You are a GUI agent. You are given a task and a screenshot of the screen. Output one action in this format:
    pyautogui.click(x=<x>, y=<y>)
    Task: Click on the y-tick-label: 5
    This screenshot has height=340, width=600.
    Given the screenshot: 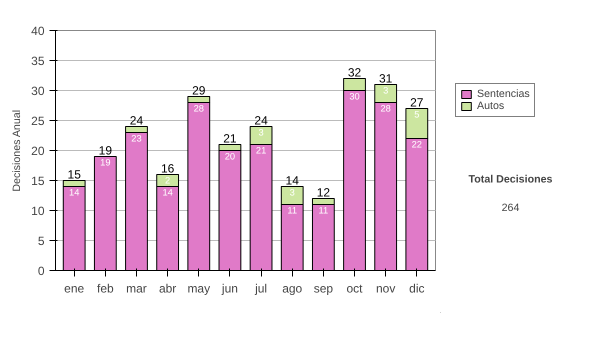 What is the action you would take?
    pyautogui.click(x=41, y=241)
    